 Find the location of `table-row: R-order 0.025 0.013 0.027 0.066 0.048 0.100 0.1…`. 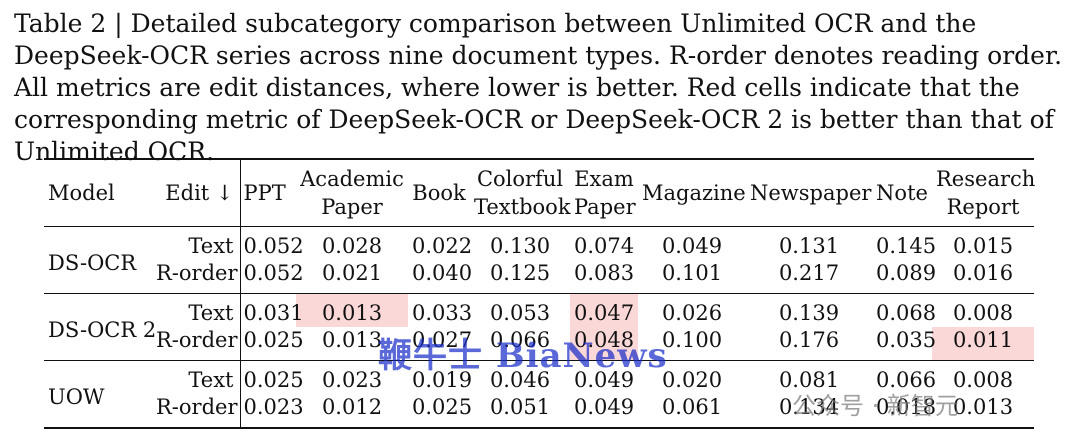

table-row: R-order 0.025 0.013 0.027 0.066 0.048 0.100 0.1… is located at coordinates (539, 344).